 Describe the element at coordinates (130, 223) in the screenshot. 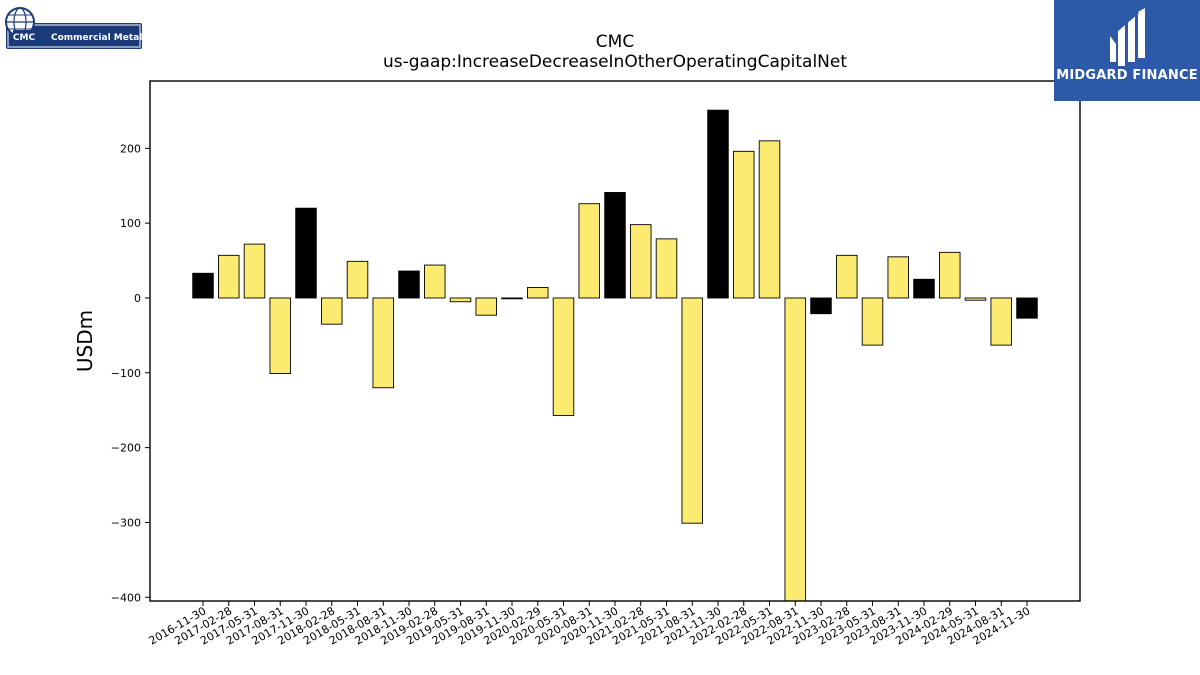

I see `y-tick-label: 100` at that location.